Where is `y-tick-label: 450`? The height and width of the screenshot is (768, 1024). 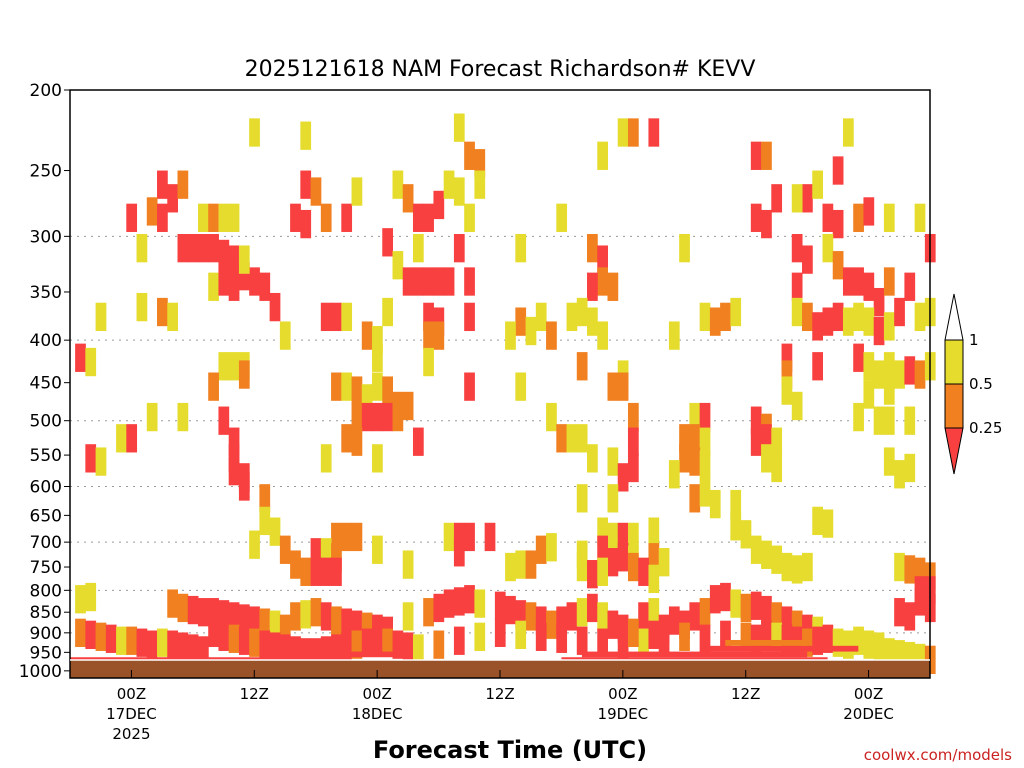
y-tick-label: 450 is located at coordinates (46, 384).